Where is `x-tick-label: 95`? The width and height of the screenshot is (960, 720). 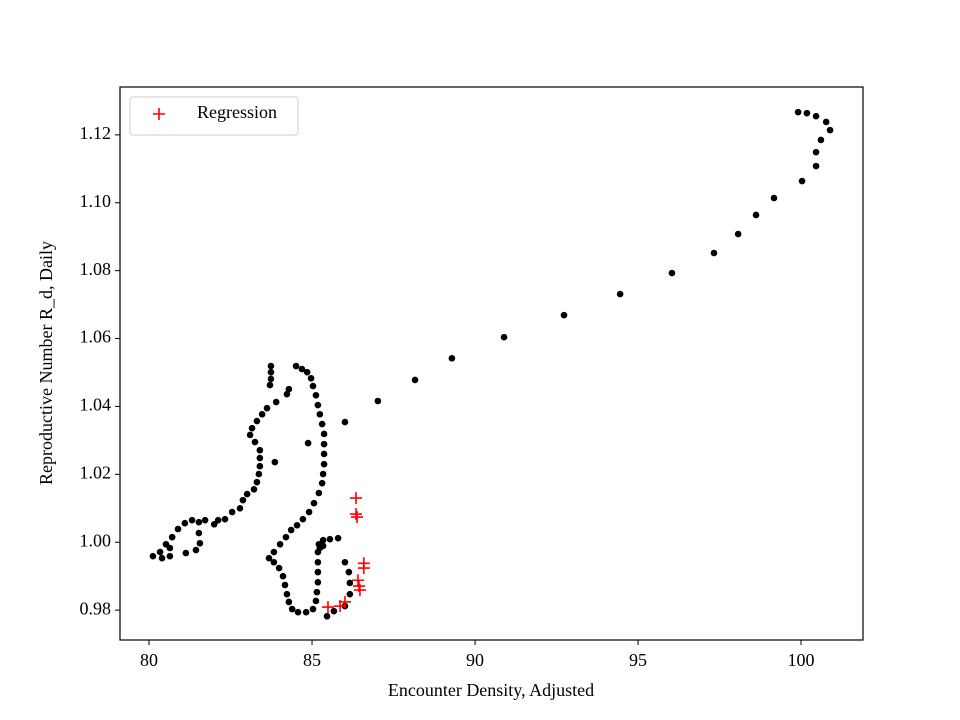 x-tick-label: 95 is located at coordinates (638, 660).